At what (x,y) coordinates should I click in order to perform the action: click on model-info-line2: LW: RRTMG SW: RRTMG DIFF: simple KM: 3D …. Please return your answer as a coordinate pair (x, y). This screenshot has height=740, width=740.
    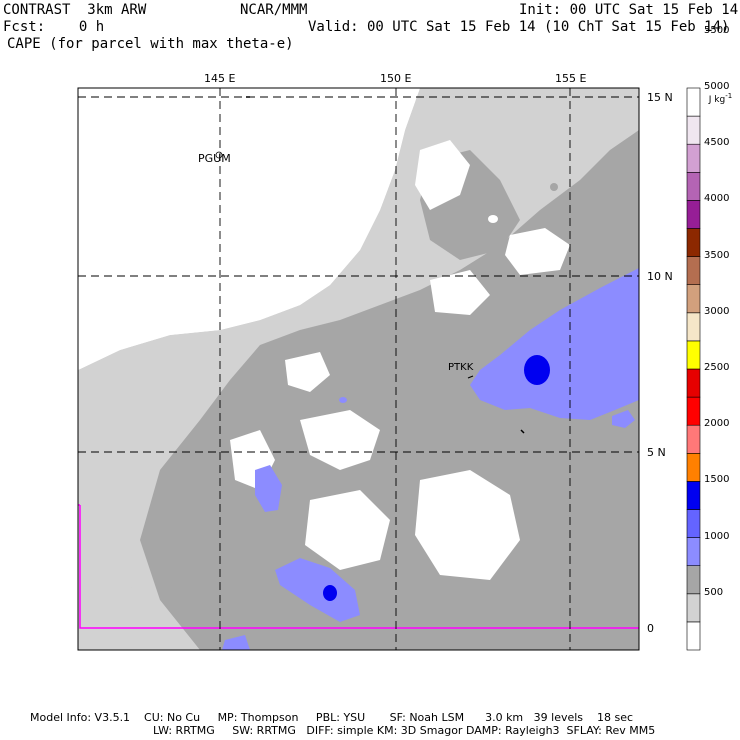
    Looking at the image, I should click on (404, 730).